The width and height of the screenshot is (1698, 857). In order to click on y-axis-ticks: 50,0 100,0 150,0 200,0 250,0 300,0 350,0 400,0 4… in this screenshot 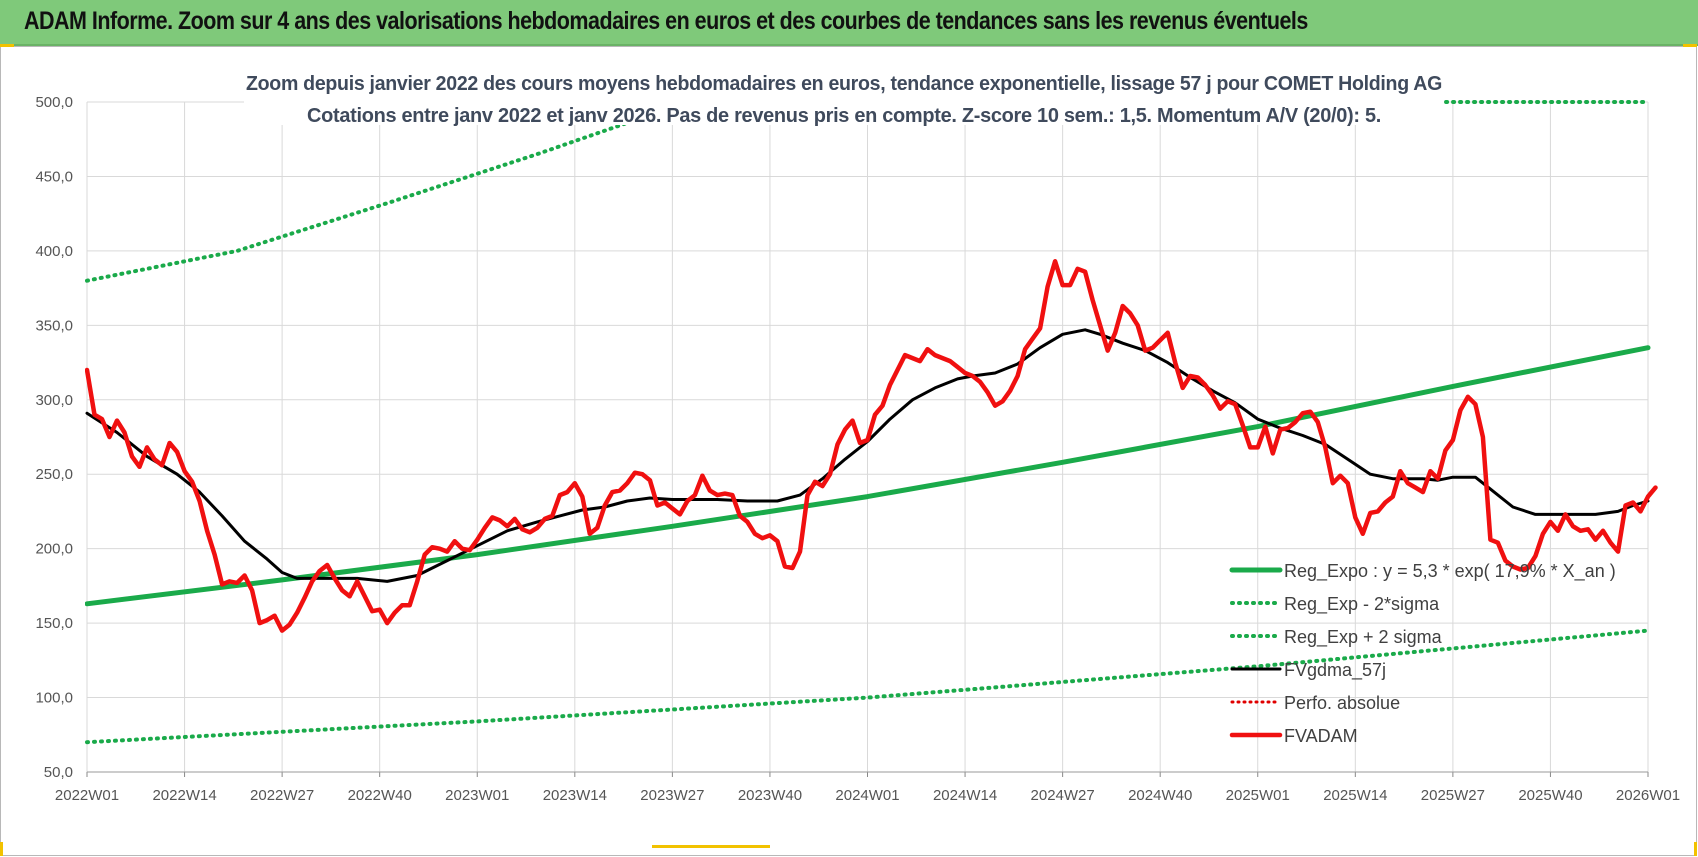, I will do `click(54, 437)`.